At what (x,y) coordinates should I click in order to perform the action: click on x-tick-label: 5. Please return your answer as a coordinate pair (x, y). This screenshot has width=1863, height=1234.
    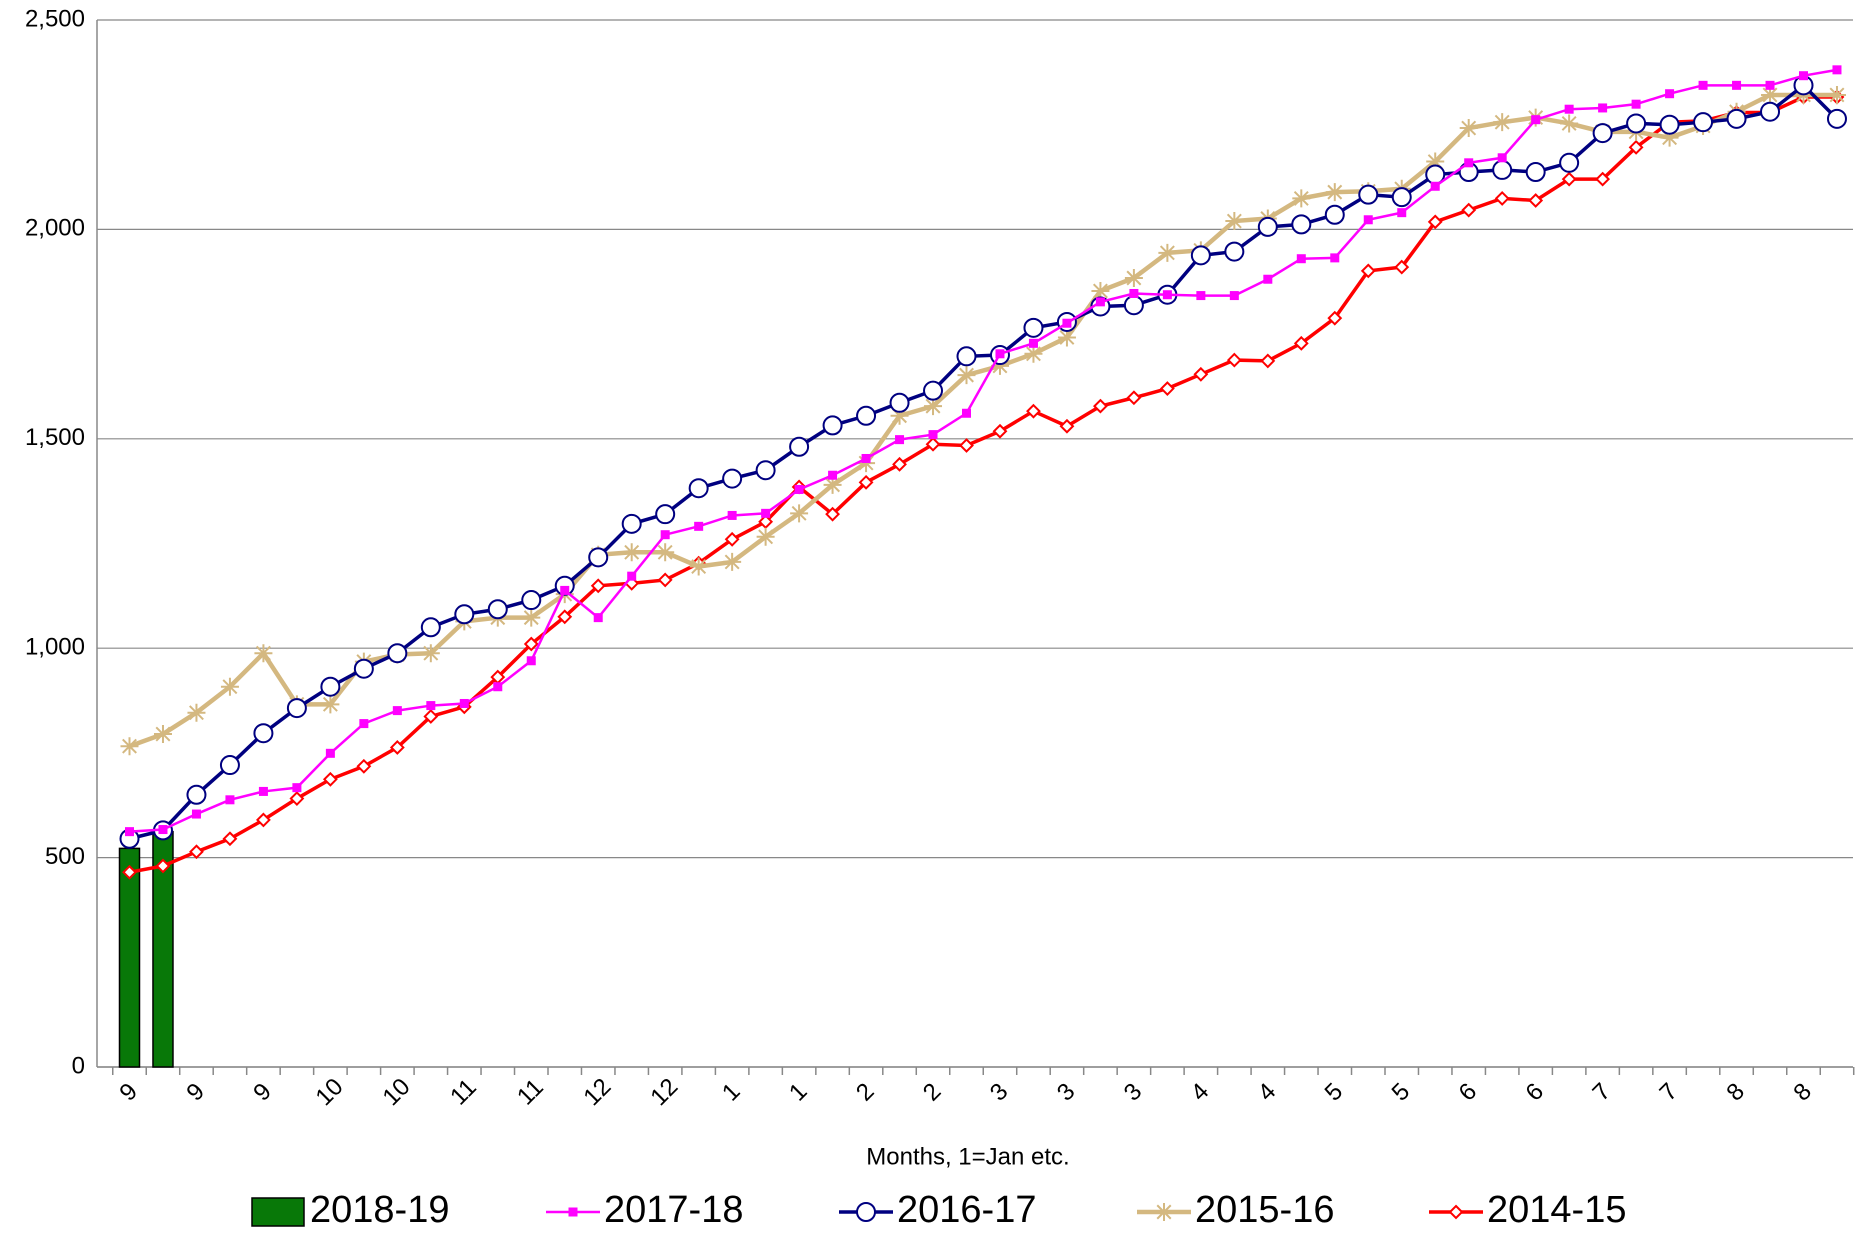
    Looking at the image, I should click on (1334, 1092).